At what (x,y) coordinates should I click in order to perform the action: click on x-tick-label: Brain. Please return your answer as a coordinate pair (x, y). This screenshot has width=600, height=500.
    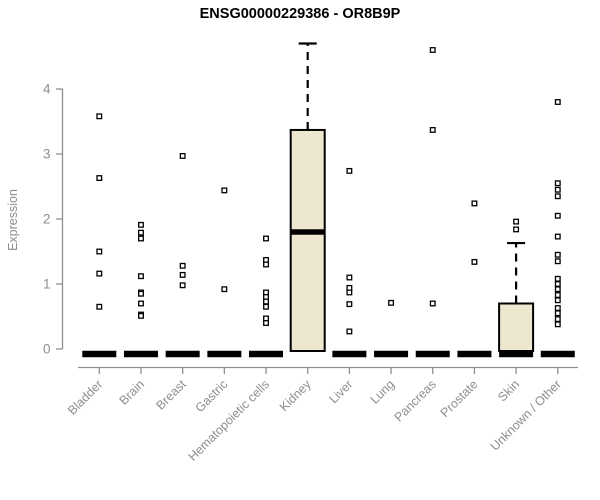
    Looking at the image, I should click on (132, 392).